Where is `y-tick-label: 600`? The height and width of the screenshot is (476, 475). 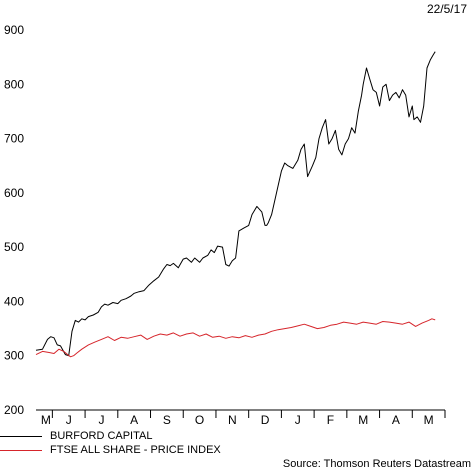
y-tick-label: 600 is located at coordinates (14, 193).